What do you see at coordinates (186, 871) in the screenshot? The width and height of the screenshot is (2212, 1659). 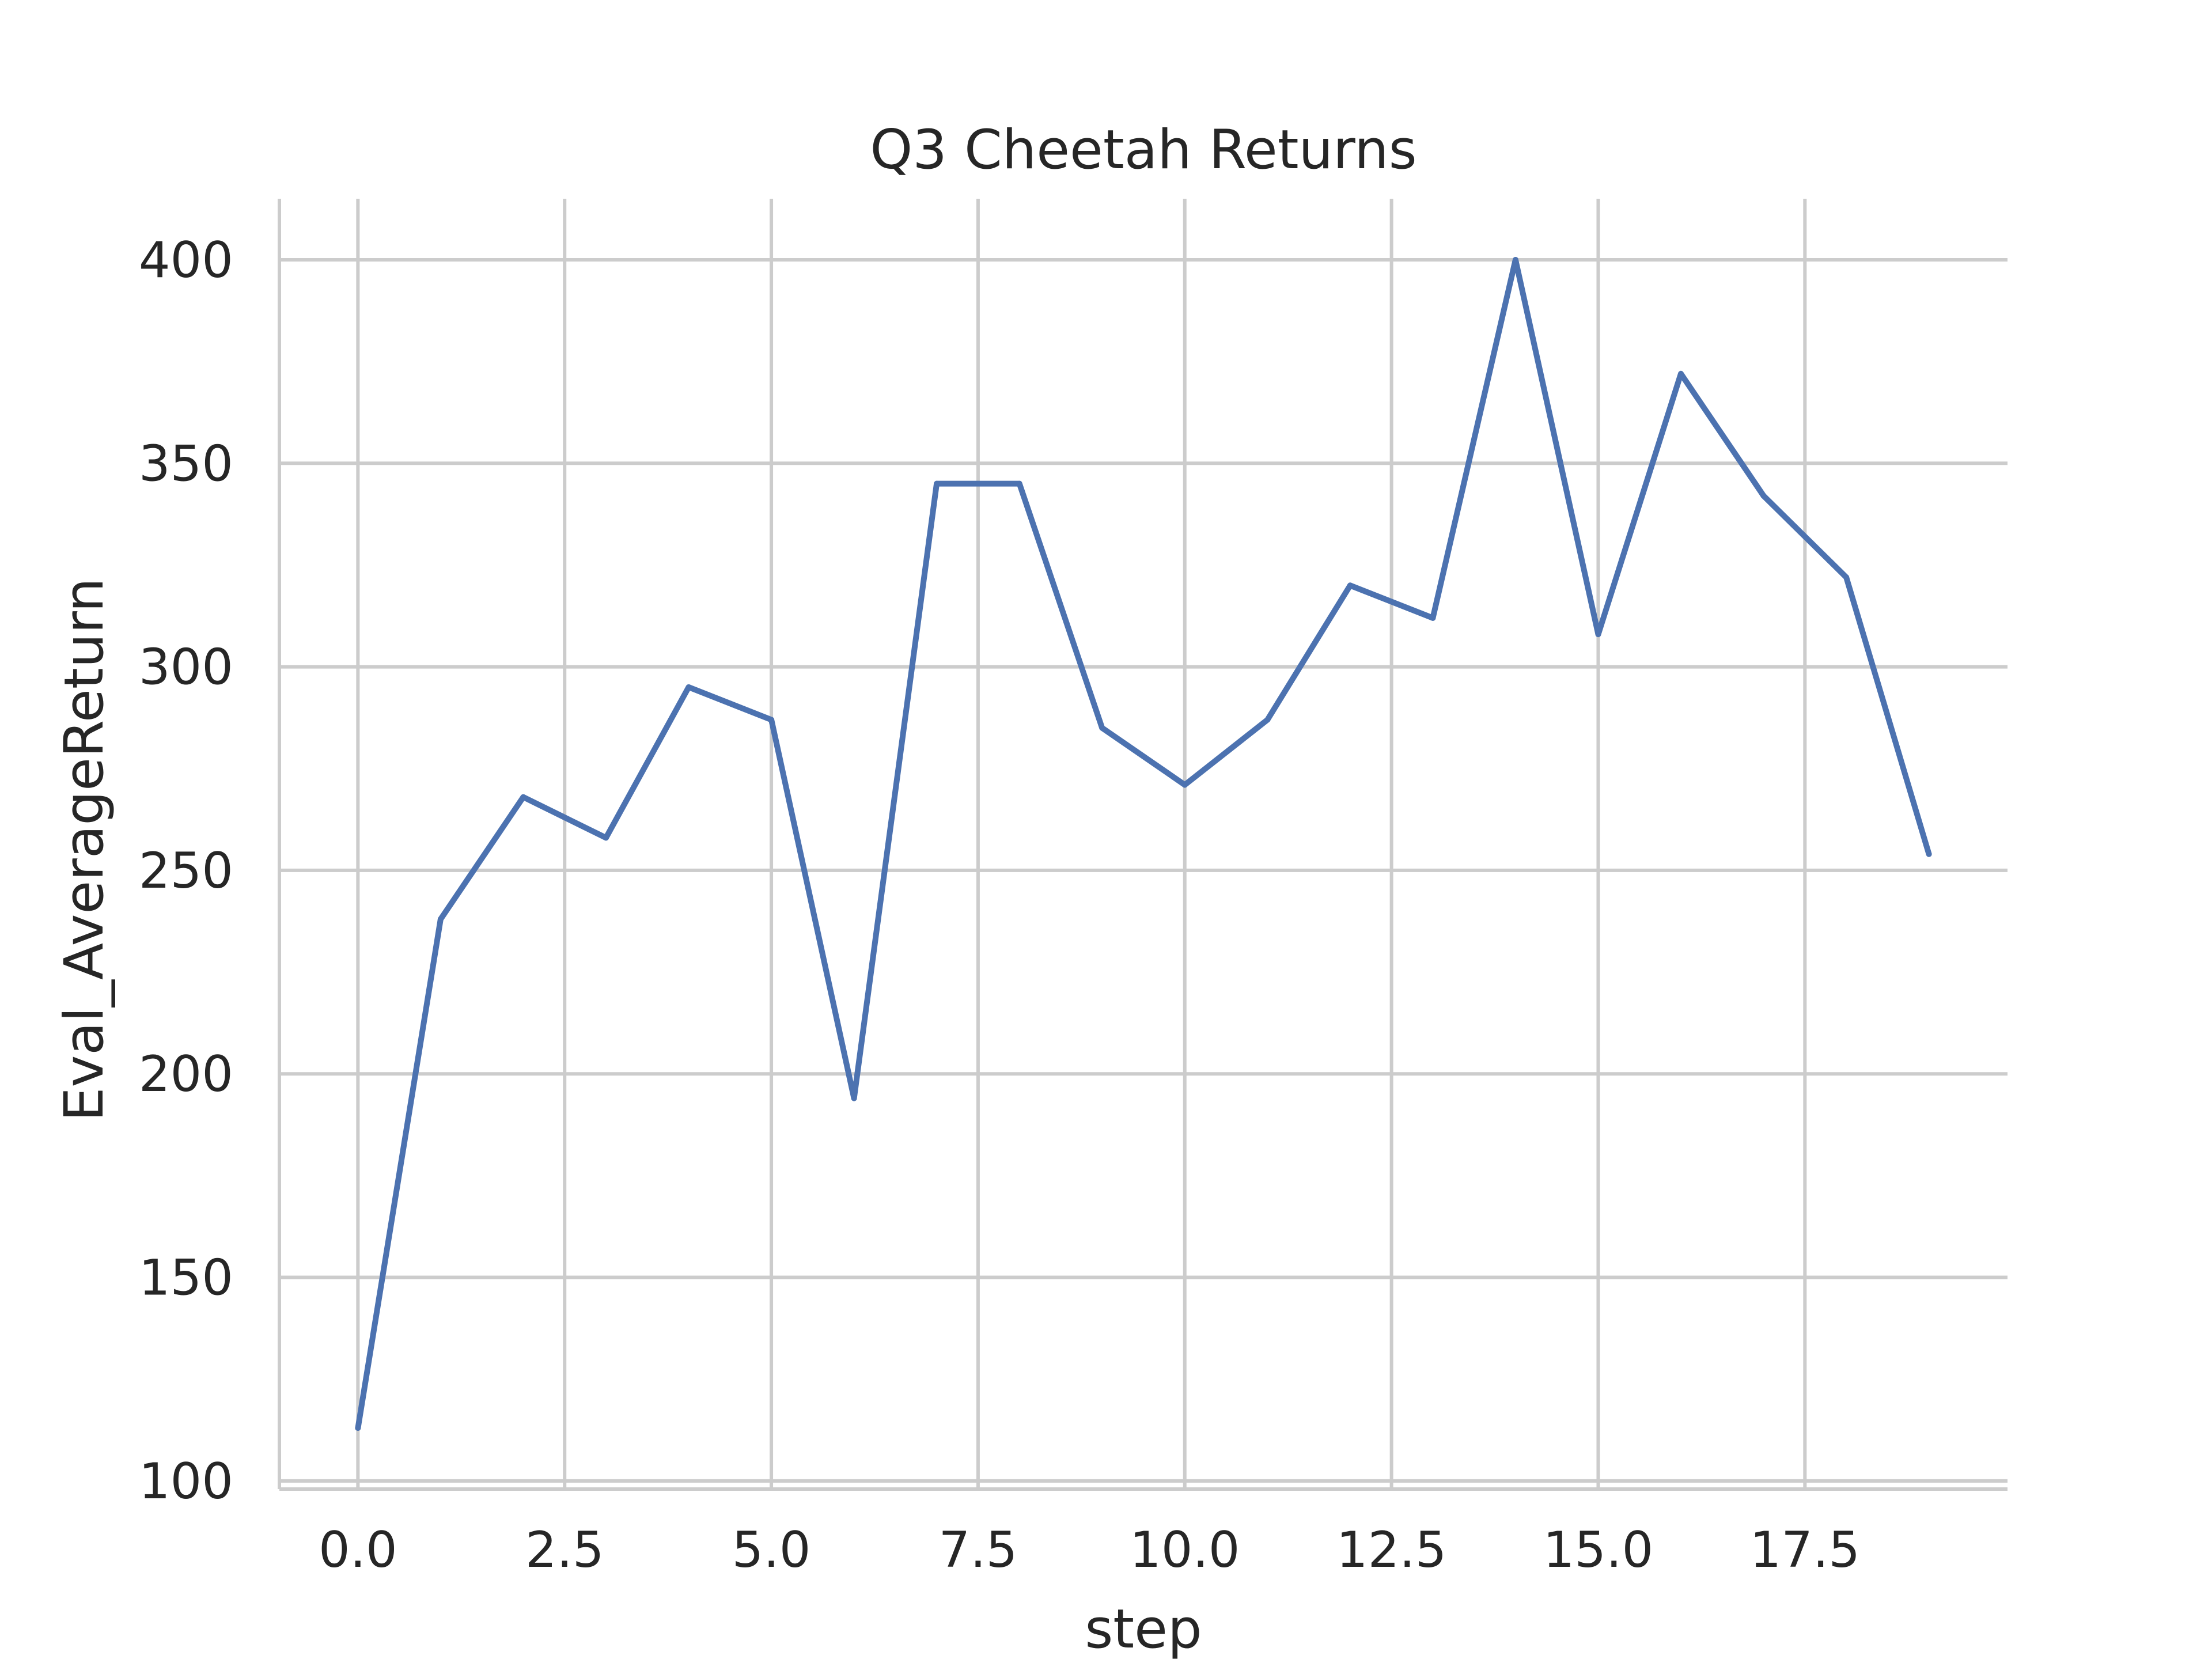 I see `y-tick-label: 250` at bounding box center [186, 871].